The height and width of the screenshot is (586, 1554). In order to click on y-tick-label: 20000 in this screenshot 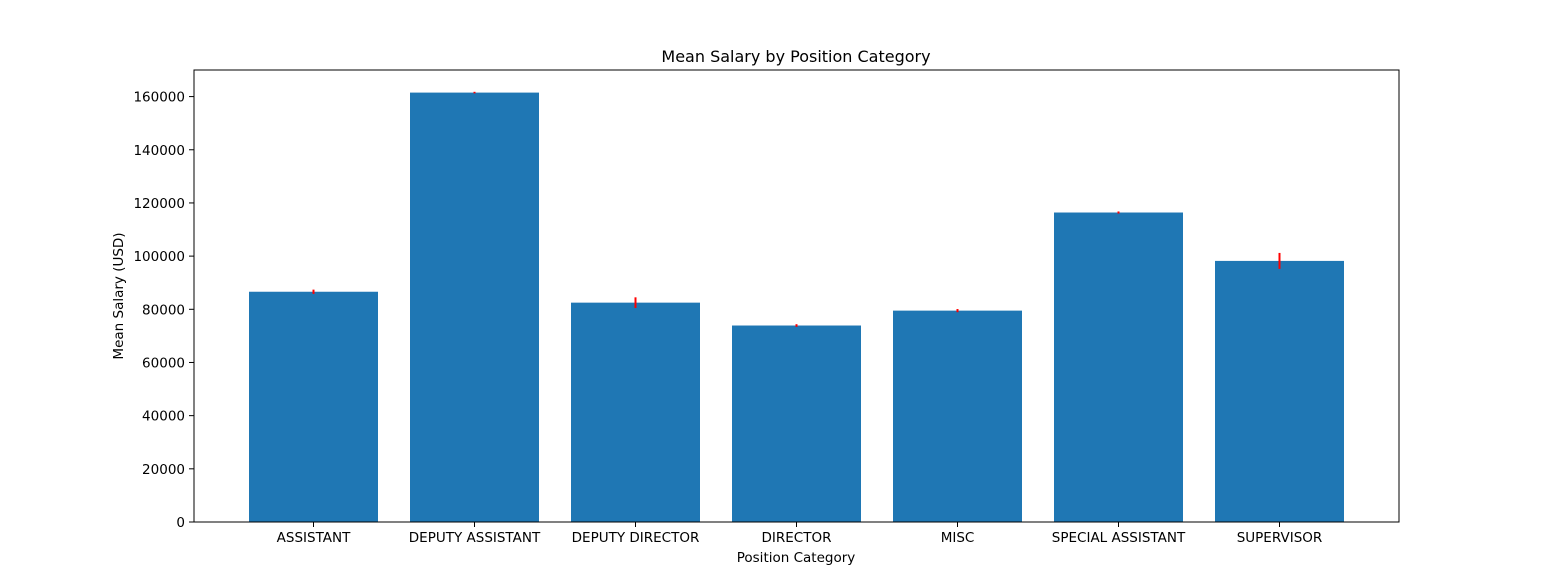, I will do `click(163, 470)`.